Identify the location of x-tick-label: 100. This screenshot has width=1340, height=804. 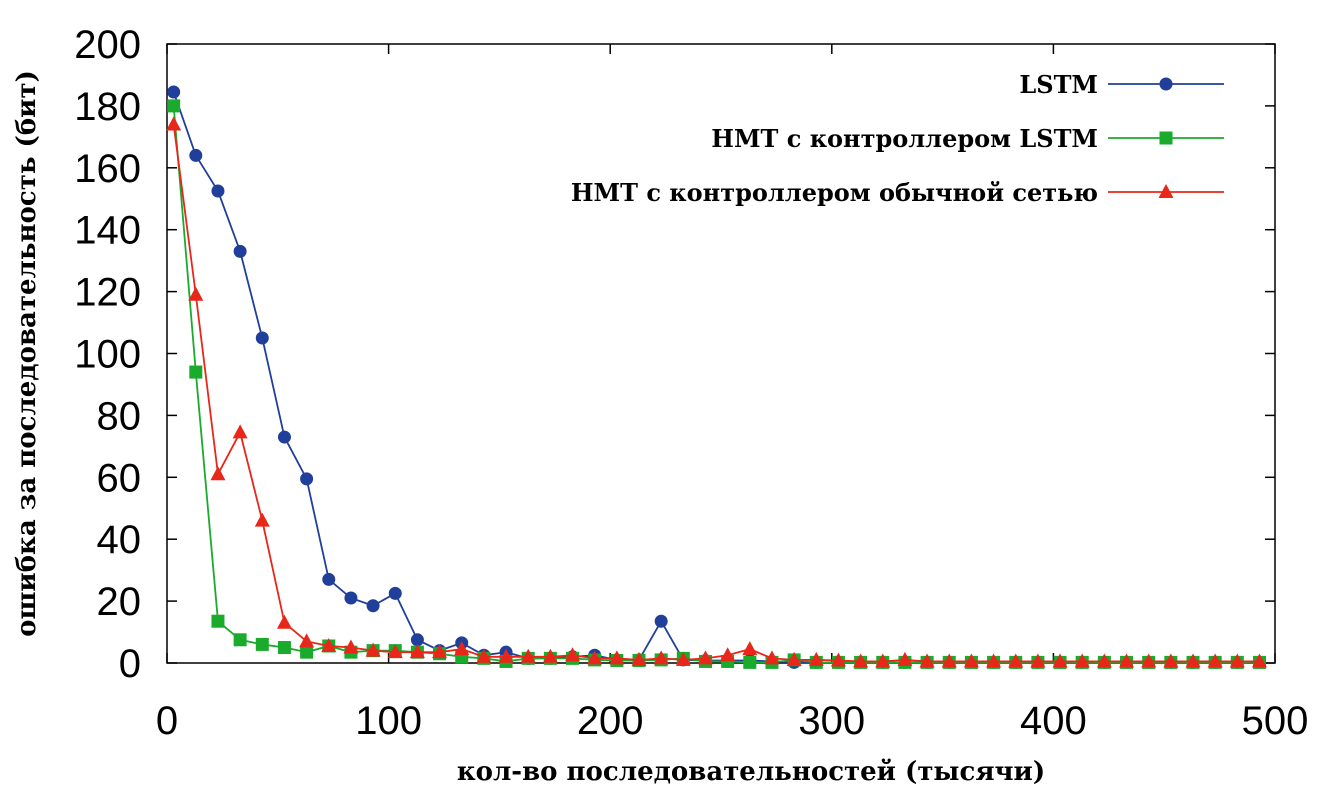
(388, 721).